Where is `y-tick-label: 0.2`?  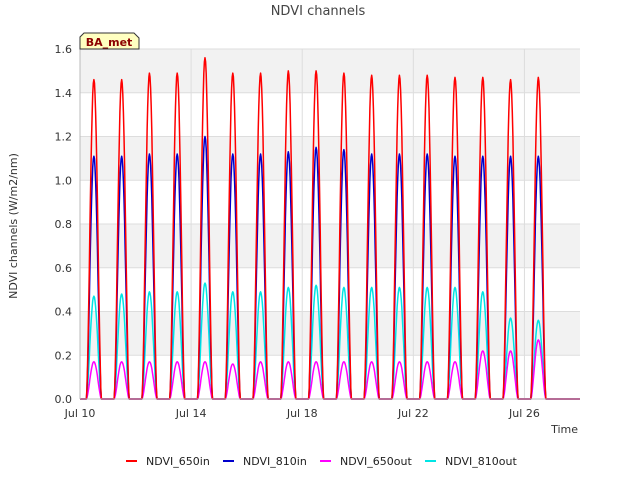
y-tick-label: 0.2 is located at coordinates (64, 355).